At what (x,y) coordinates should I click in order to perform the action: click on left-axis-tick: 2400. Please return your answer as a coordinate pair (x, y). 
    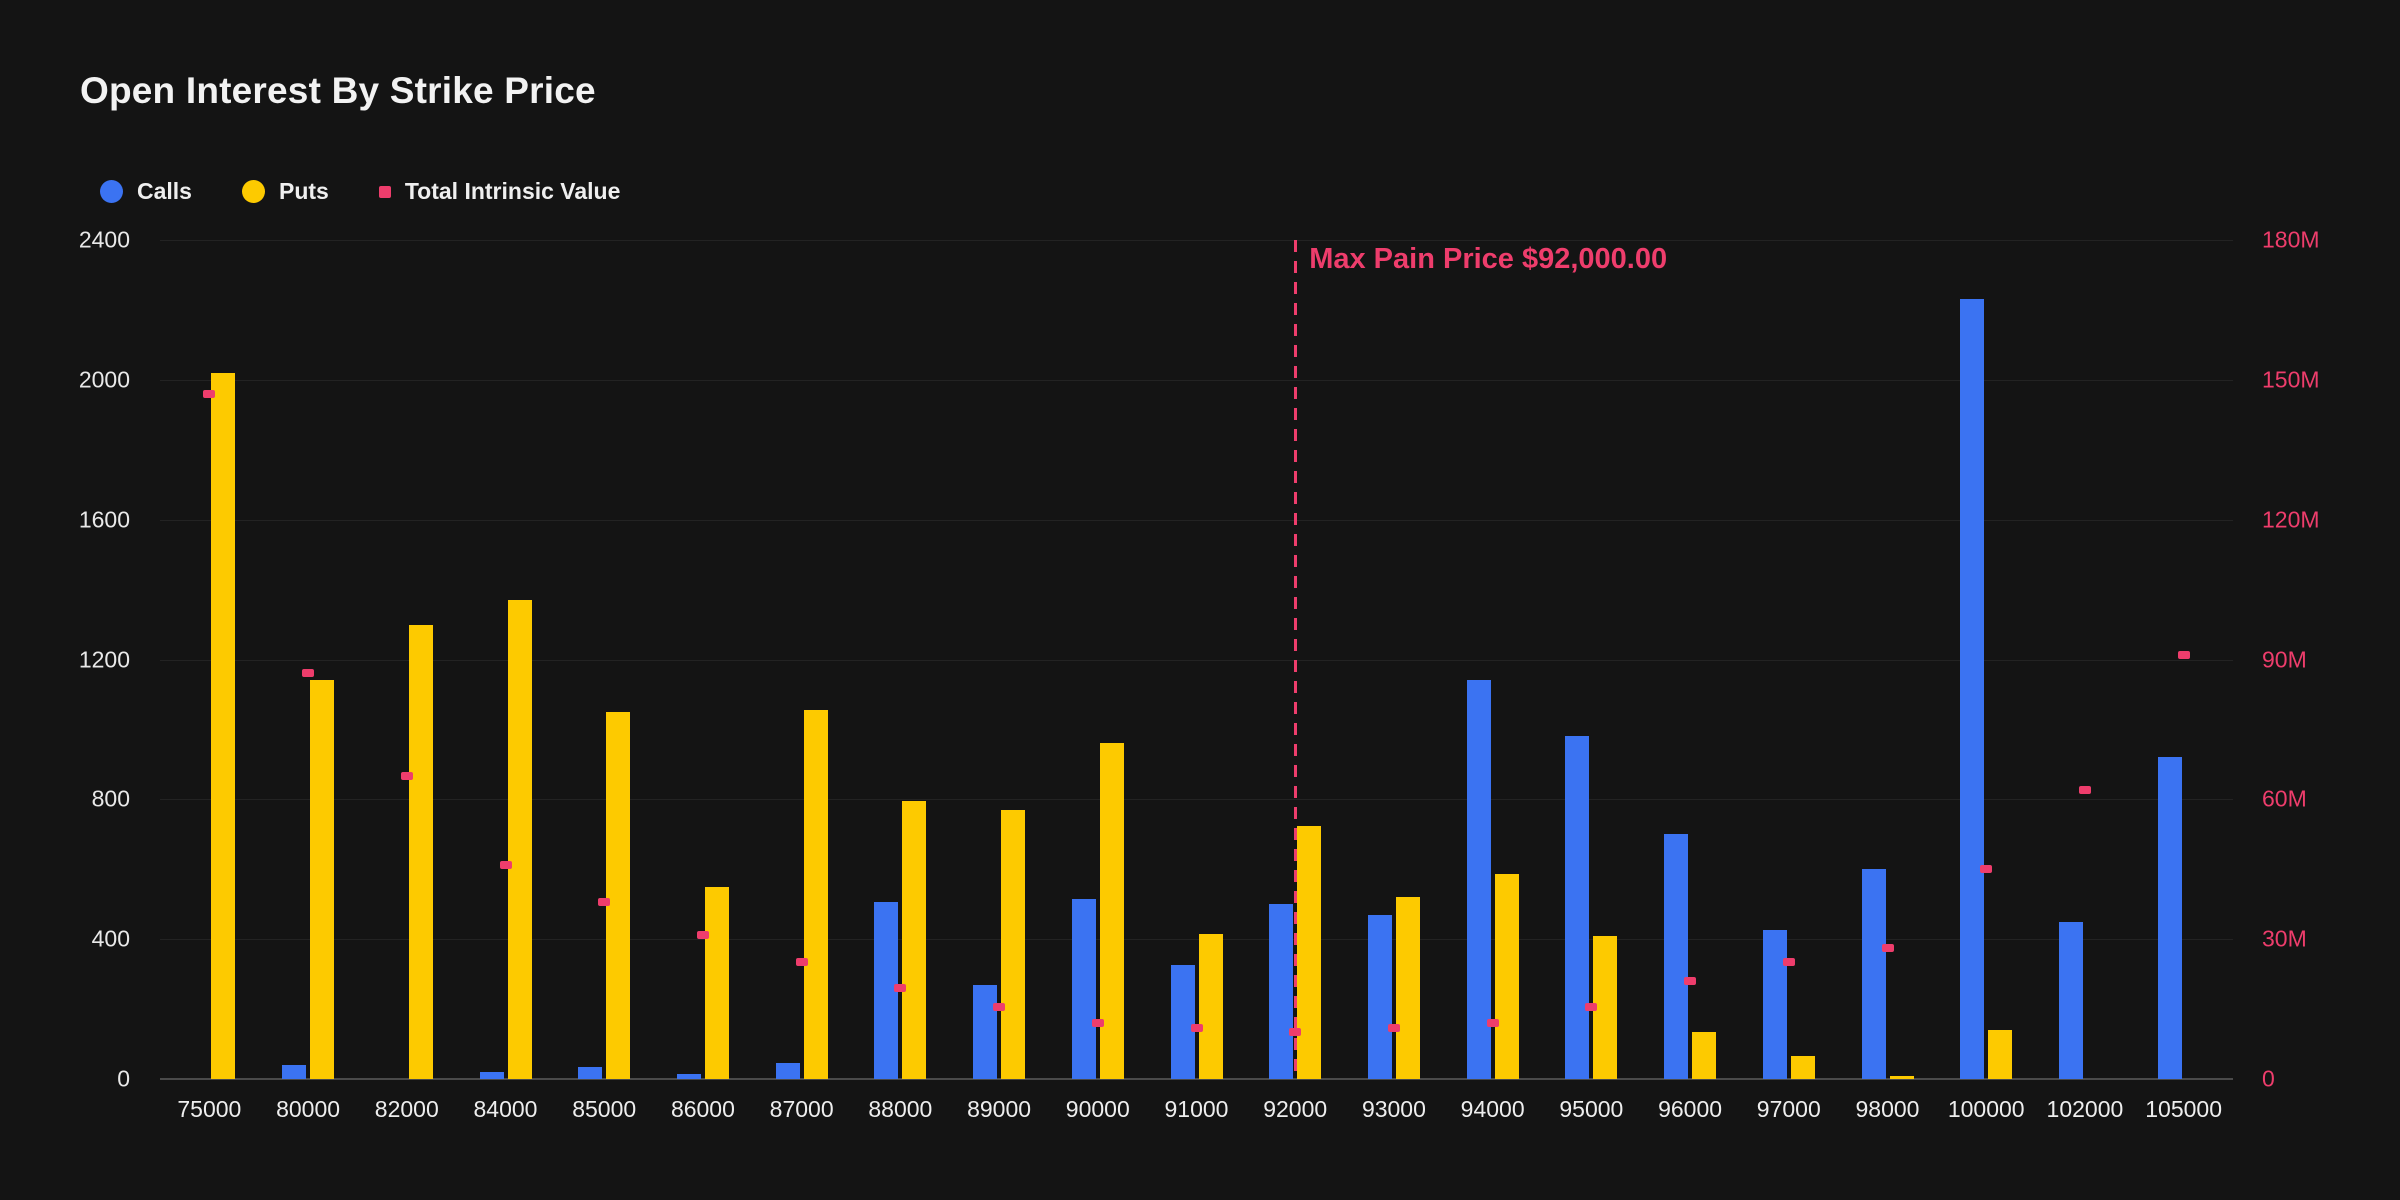
    Looking at the image, I should click on (104, 239).